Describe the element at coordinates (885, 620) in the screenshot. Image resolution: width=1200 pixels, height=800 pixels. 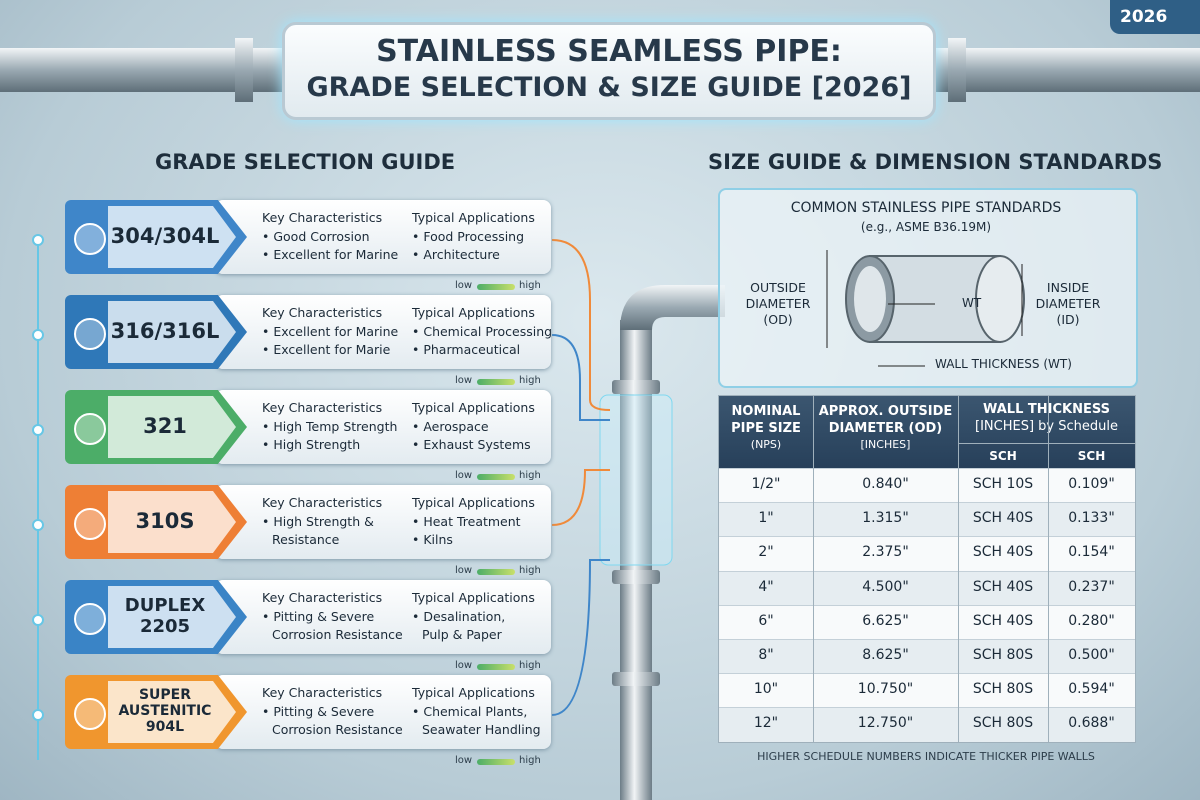
I see `cell: 6.625"` at that location.